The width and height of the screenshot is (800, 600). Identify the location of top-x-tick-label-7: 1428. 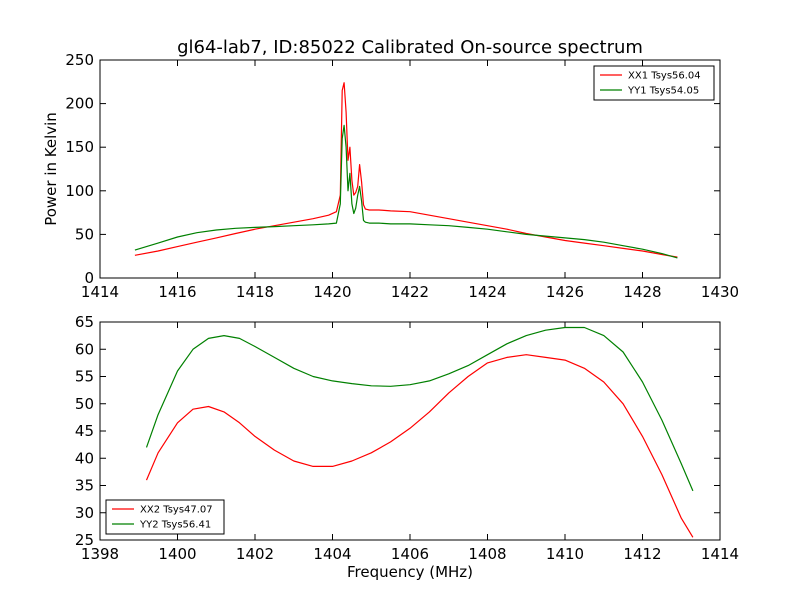
(642, 292).